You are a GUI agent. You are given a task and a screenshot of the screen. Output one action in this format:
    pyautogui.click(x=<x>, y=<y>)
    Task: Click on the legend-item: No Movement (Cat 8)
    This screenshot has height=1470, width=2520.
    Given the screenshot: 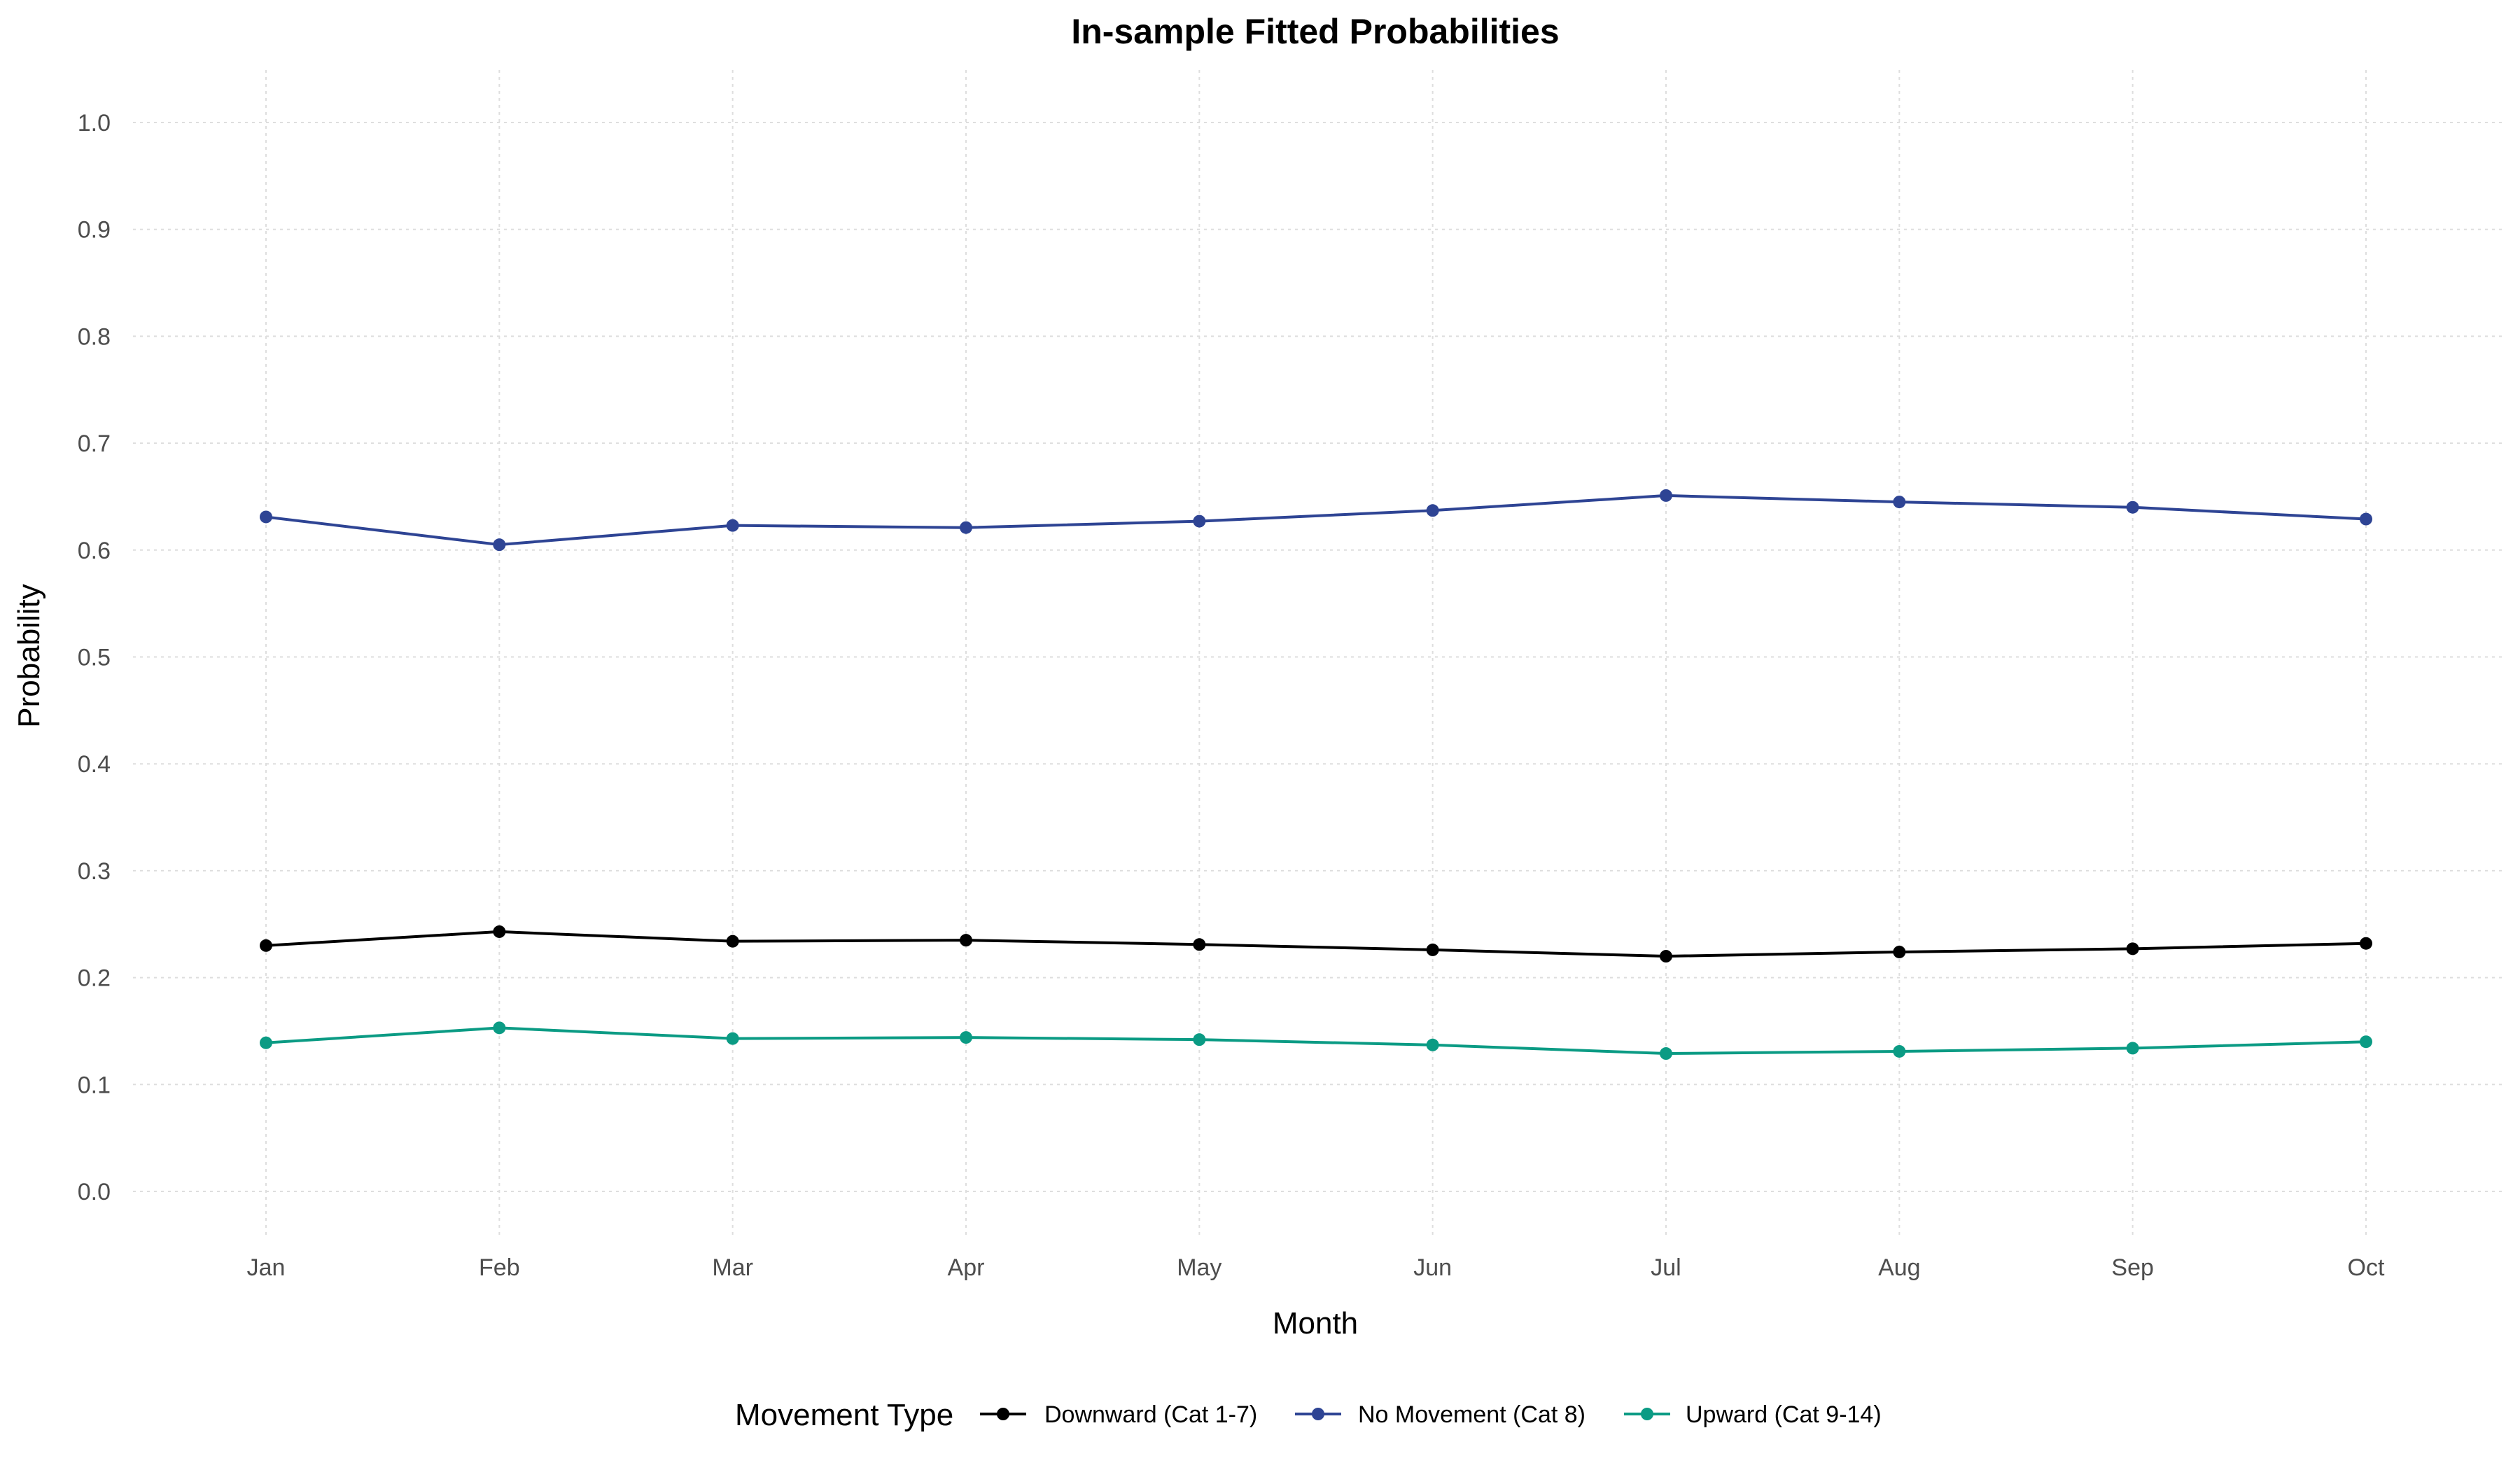 What is the action you would take?
    pyautogui.click(x=1440, y=1414)
    